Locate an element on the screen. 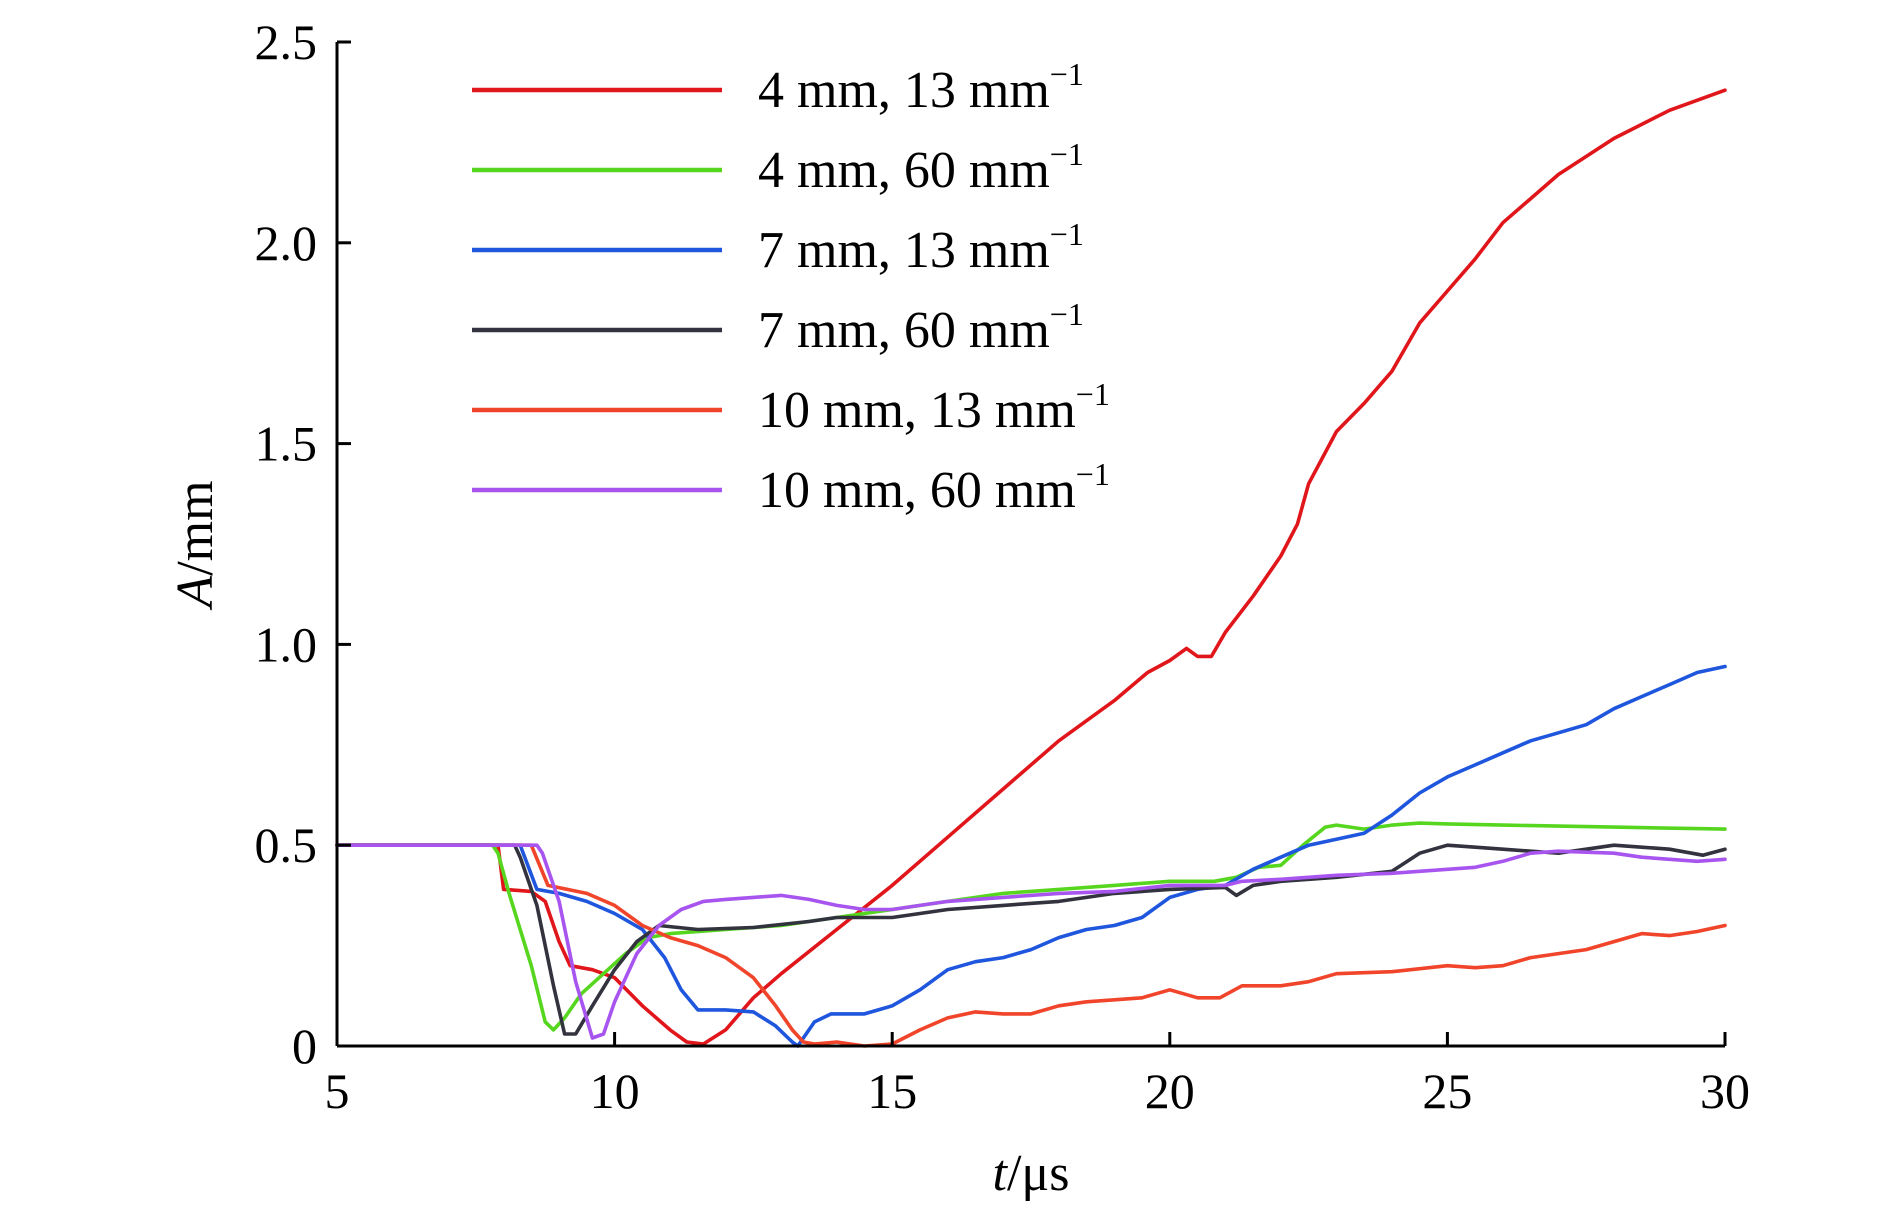 The image size is (1890, 1205). legend-label: 4 mm, 60 mm−1 is located at coordinates (921, 167).